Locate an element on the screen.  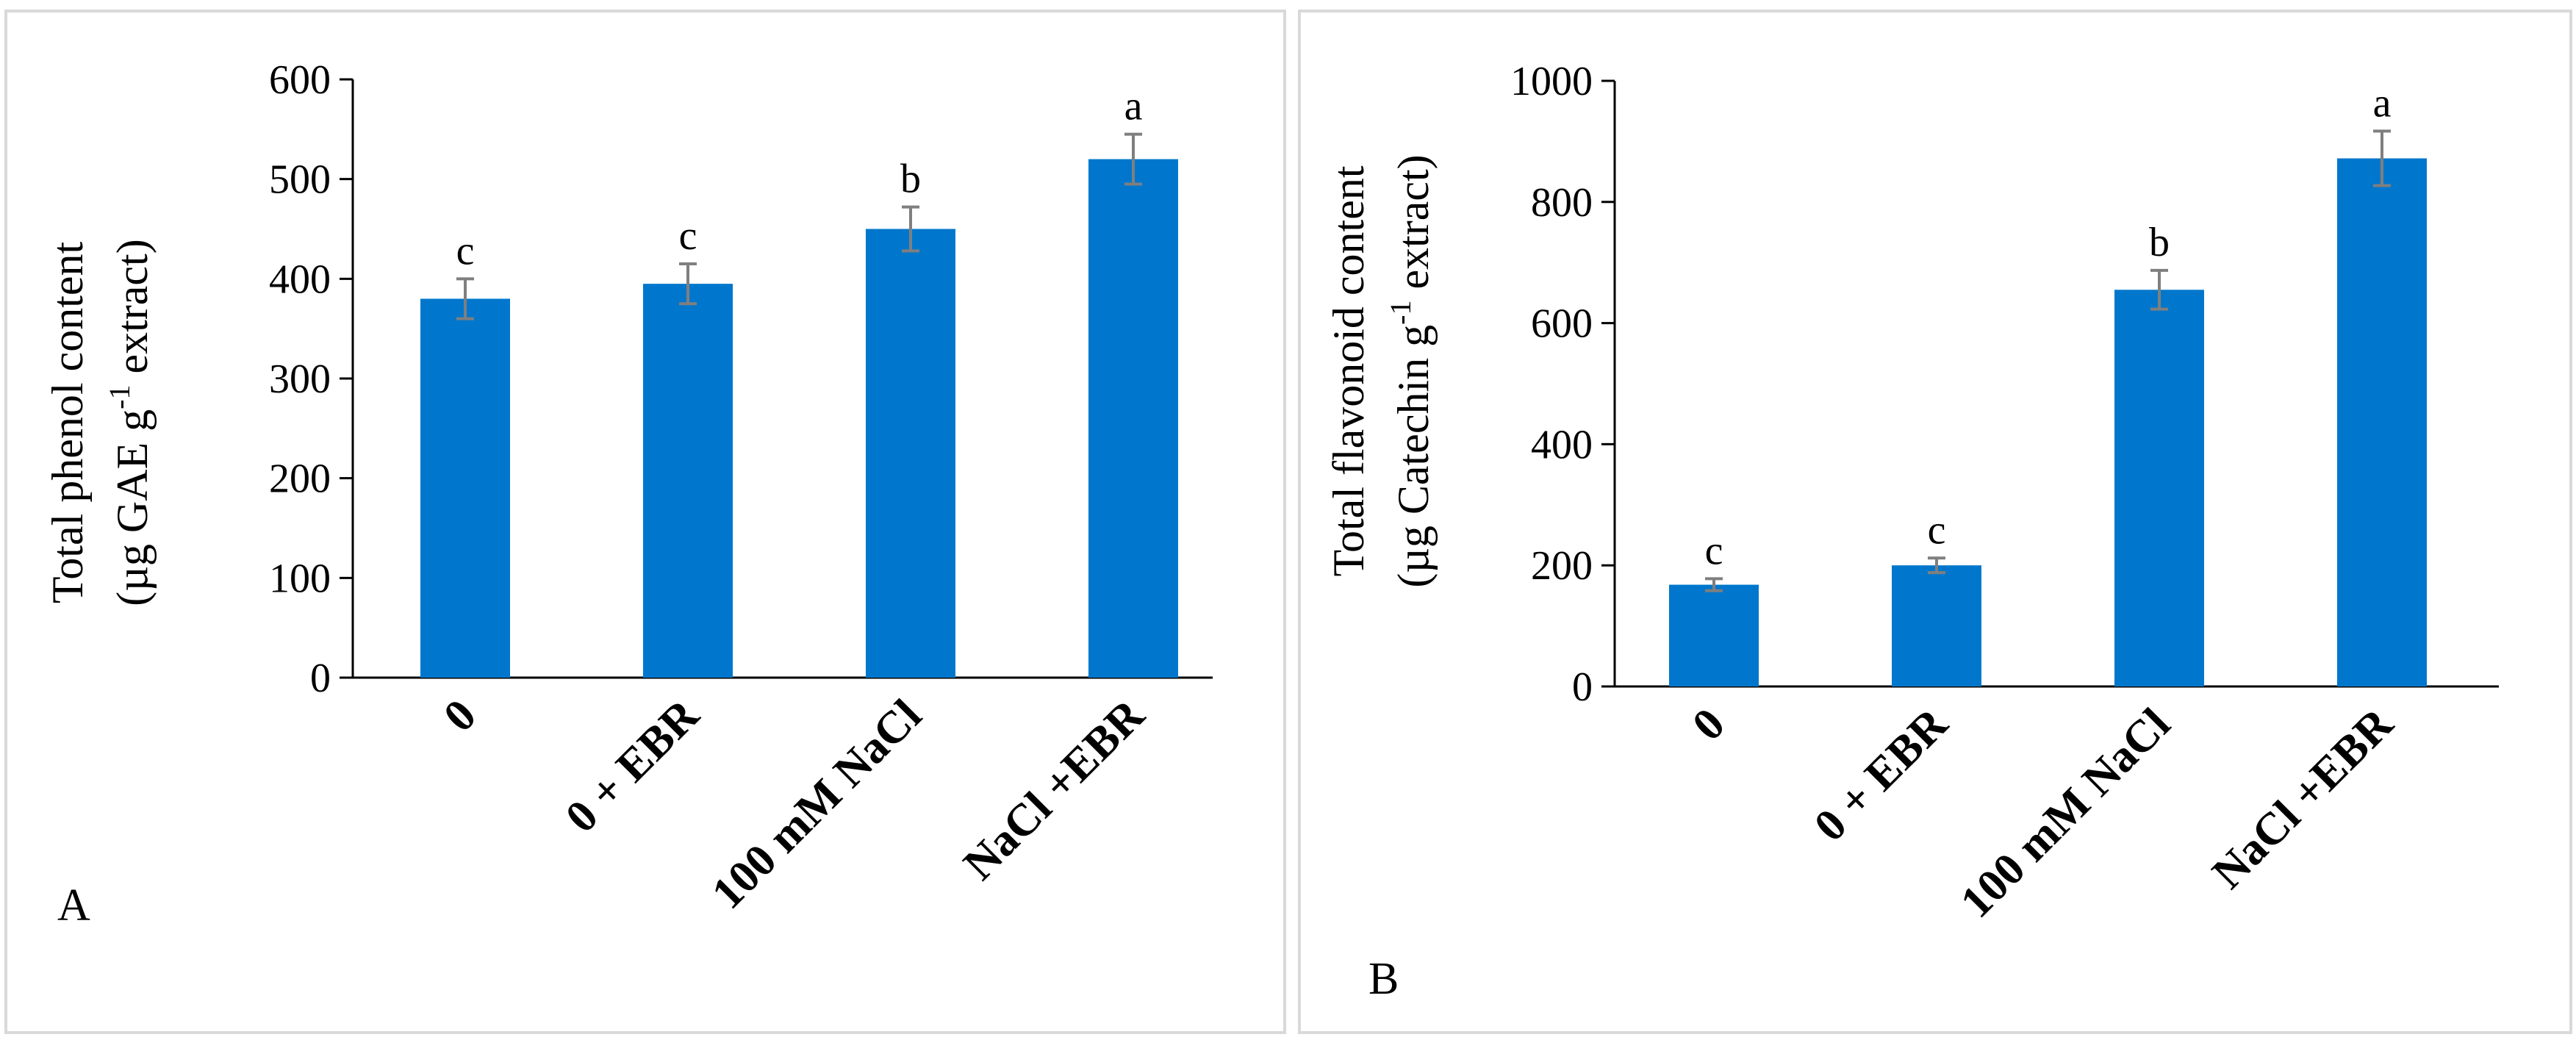
panel-b-y-tick-label: 1000 is located at coordinates (1551, 81).